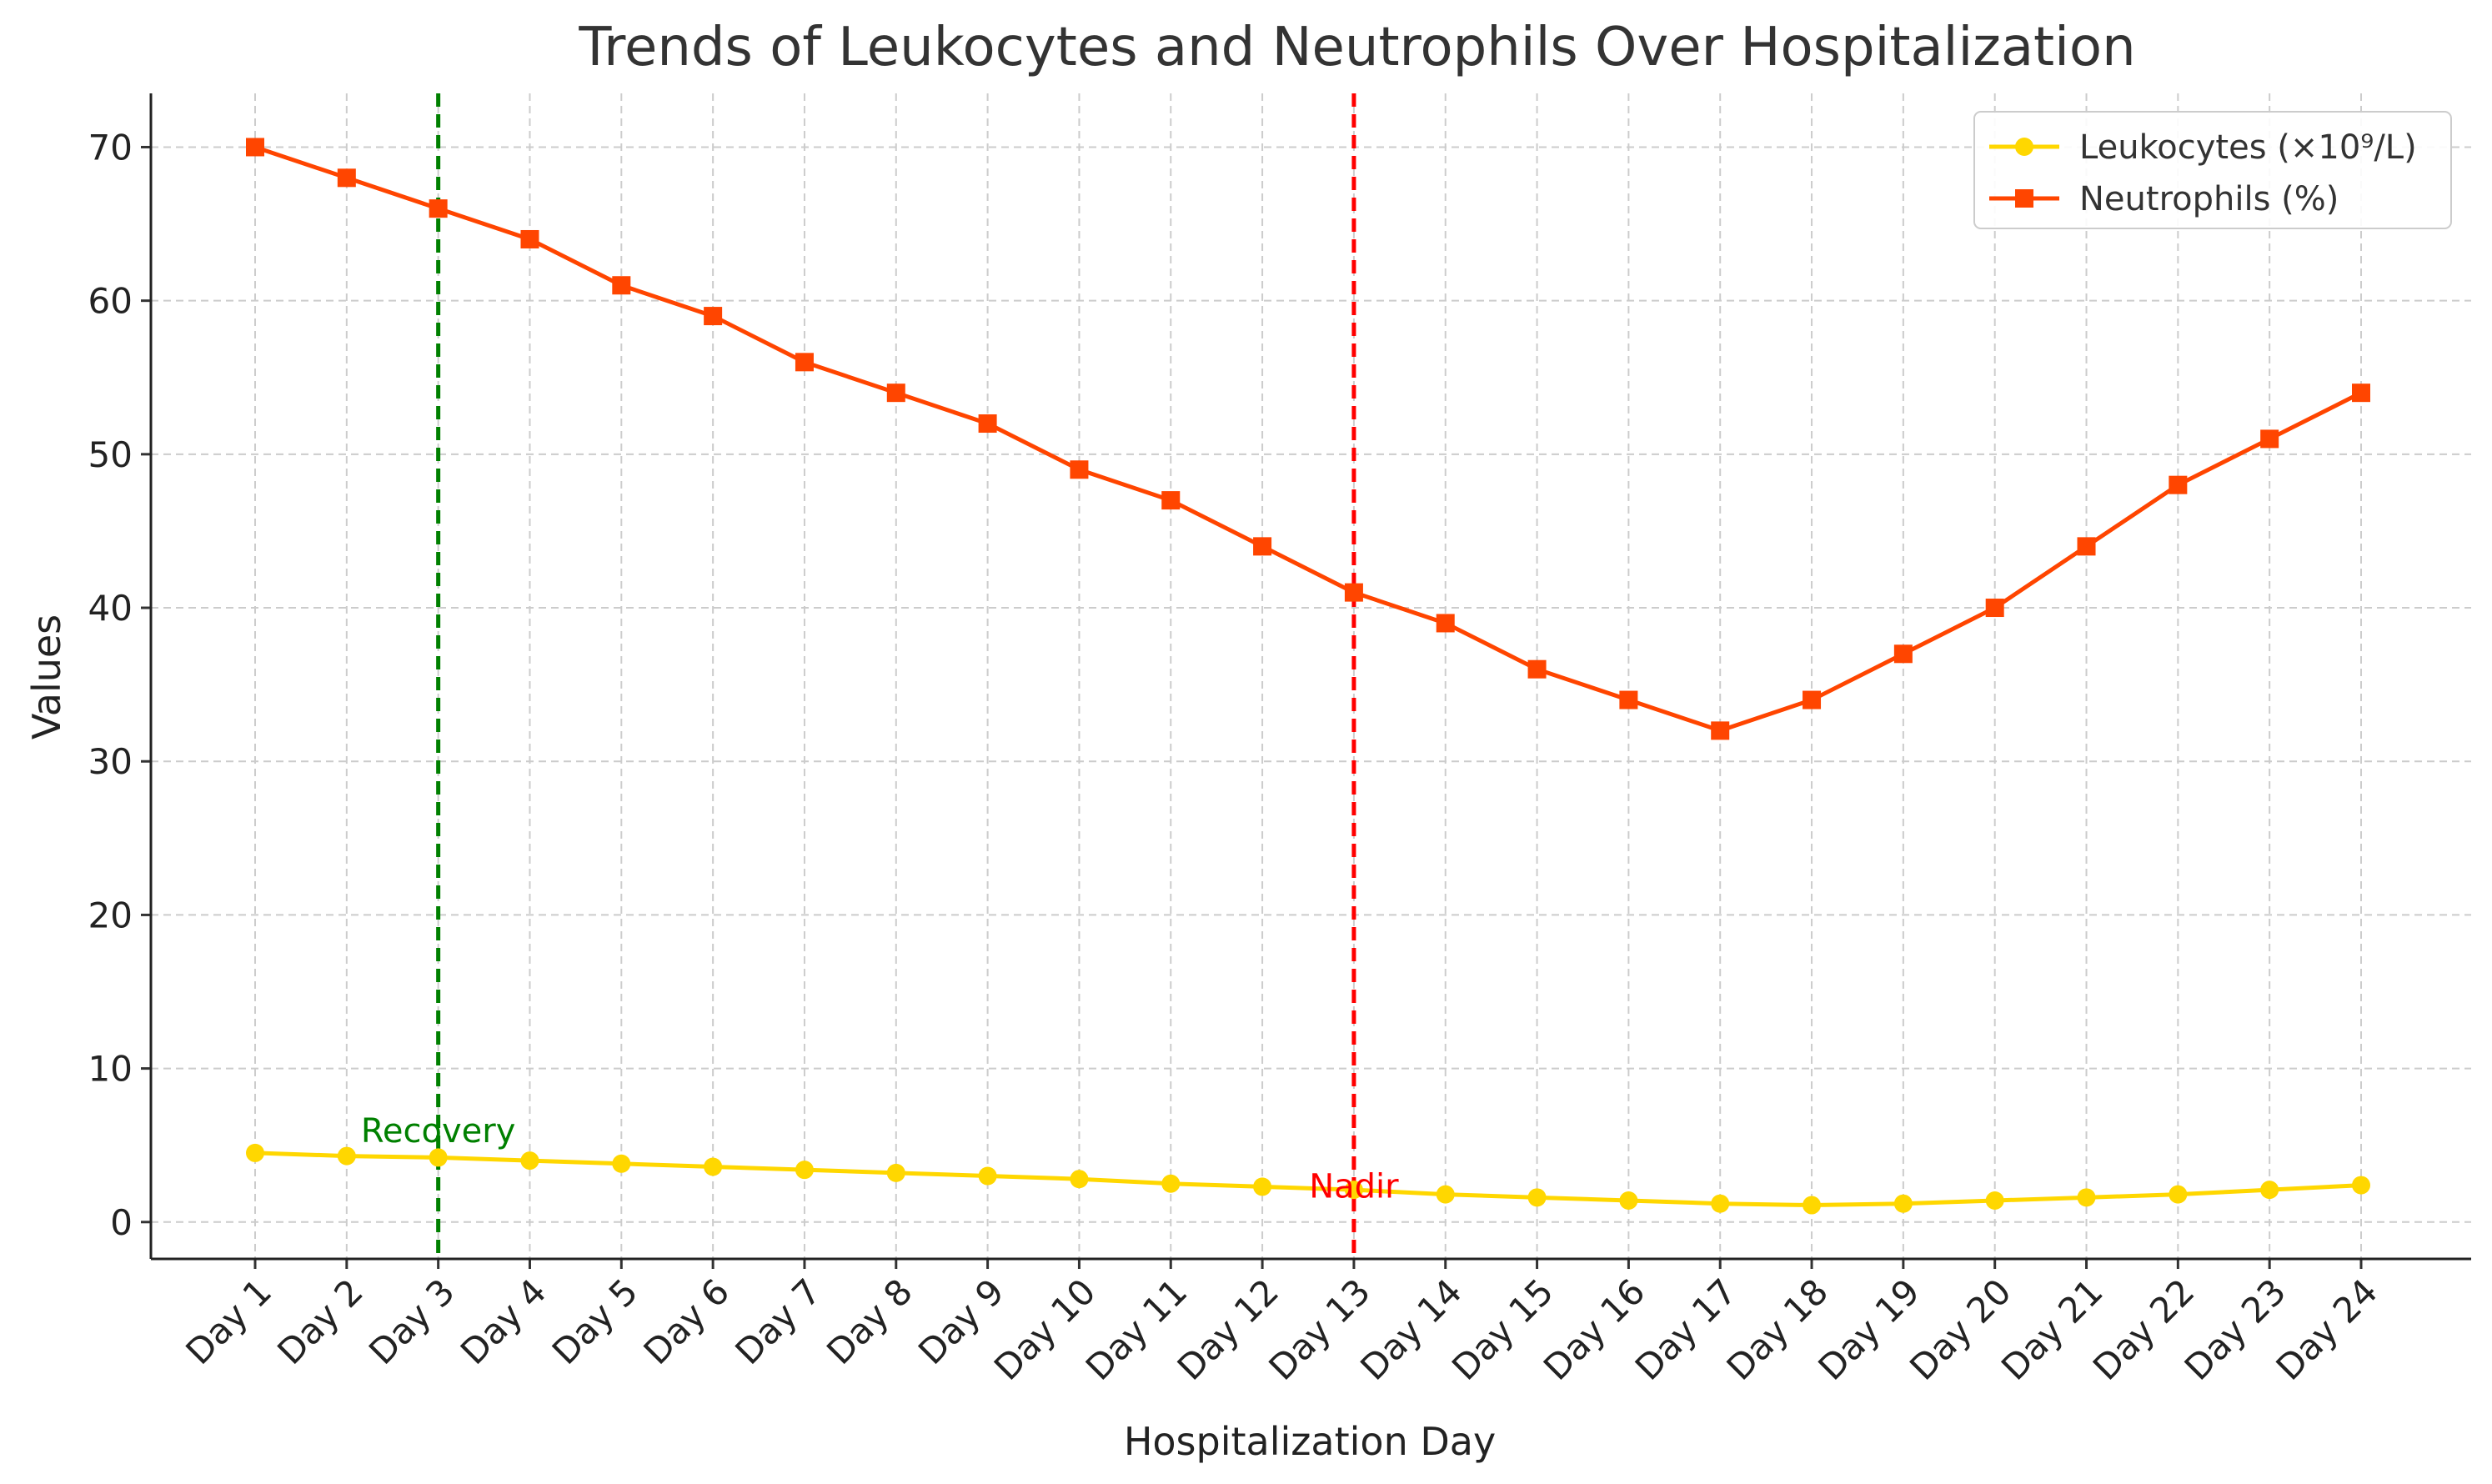  What do you see at coordinates (110, 915) in the screenshot?
I see `y-tick-label: 20` at bounding box center [110, 915].